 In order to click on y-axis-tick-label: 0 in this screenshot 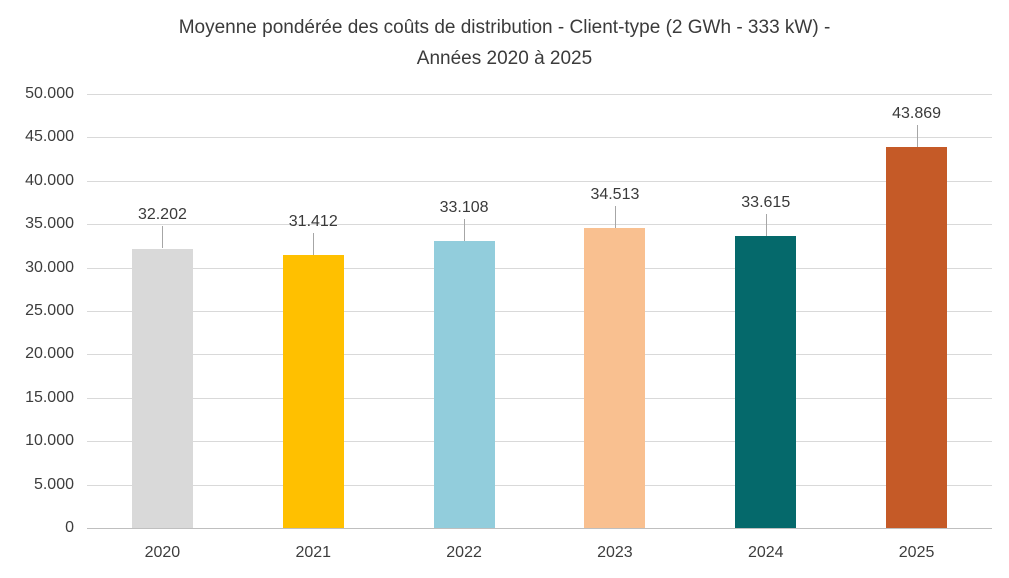, I will do `click(69, 527)`.